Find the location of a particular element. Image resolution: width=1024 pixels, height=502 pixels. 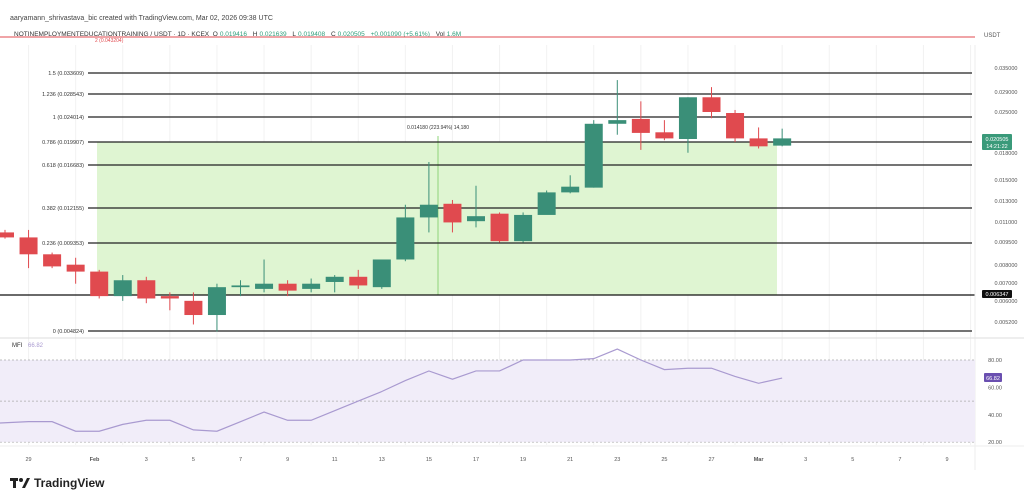

price-axis-label: 0.005200 is located at coordinates (1006, 323).